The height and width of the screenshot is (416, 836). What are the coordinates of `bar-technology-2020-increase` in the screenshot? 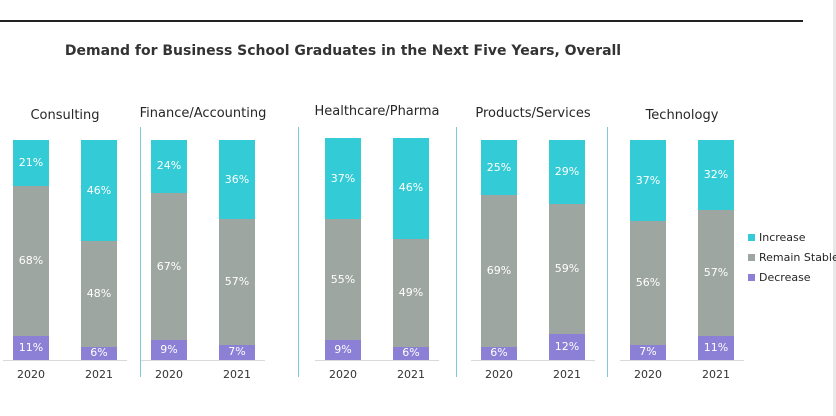 It's located at (648, 181).